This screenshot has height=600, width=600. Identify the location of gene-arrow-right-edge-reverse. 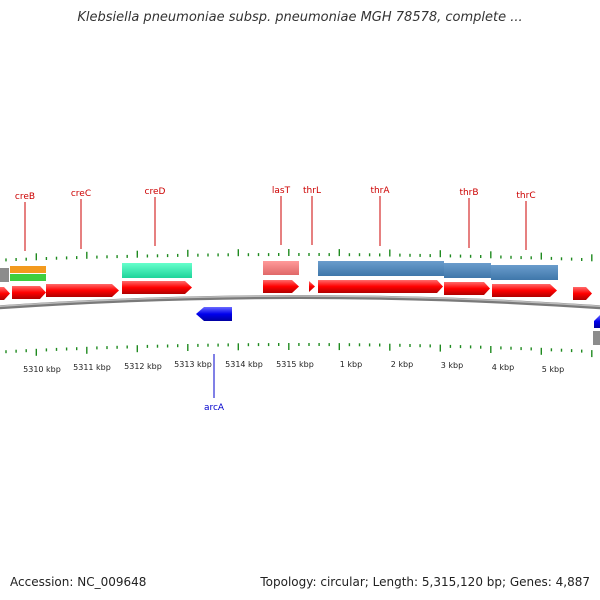
(597, 321).